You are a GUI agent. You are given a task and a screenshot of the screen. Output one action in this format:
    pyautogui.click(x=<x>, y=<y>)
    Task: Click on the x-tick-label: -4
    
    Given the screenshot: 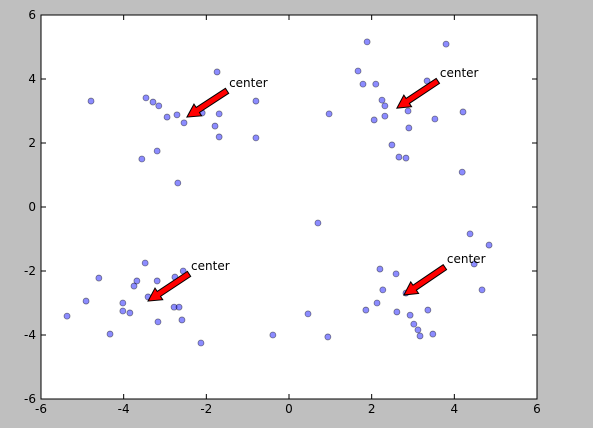 What is the action you would take?
    pyautogui.click(x=124, y=409)
    